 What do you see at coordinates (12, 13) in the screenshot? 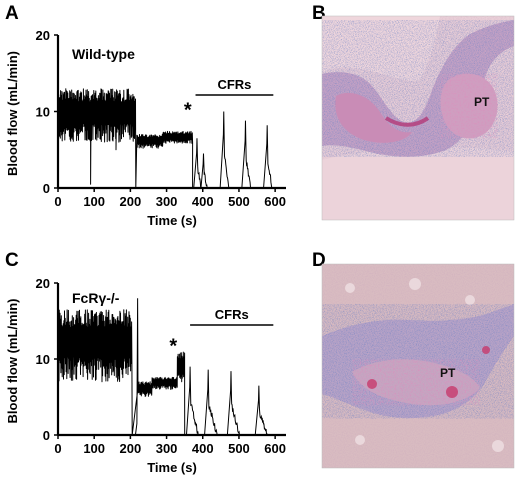
I see `panel-letter-a: A` at bounding box center [12, 13].